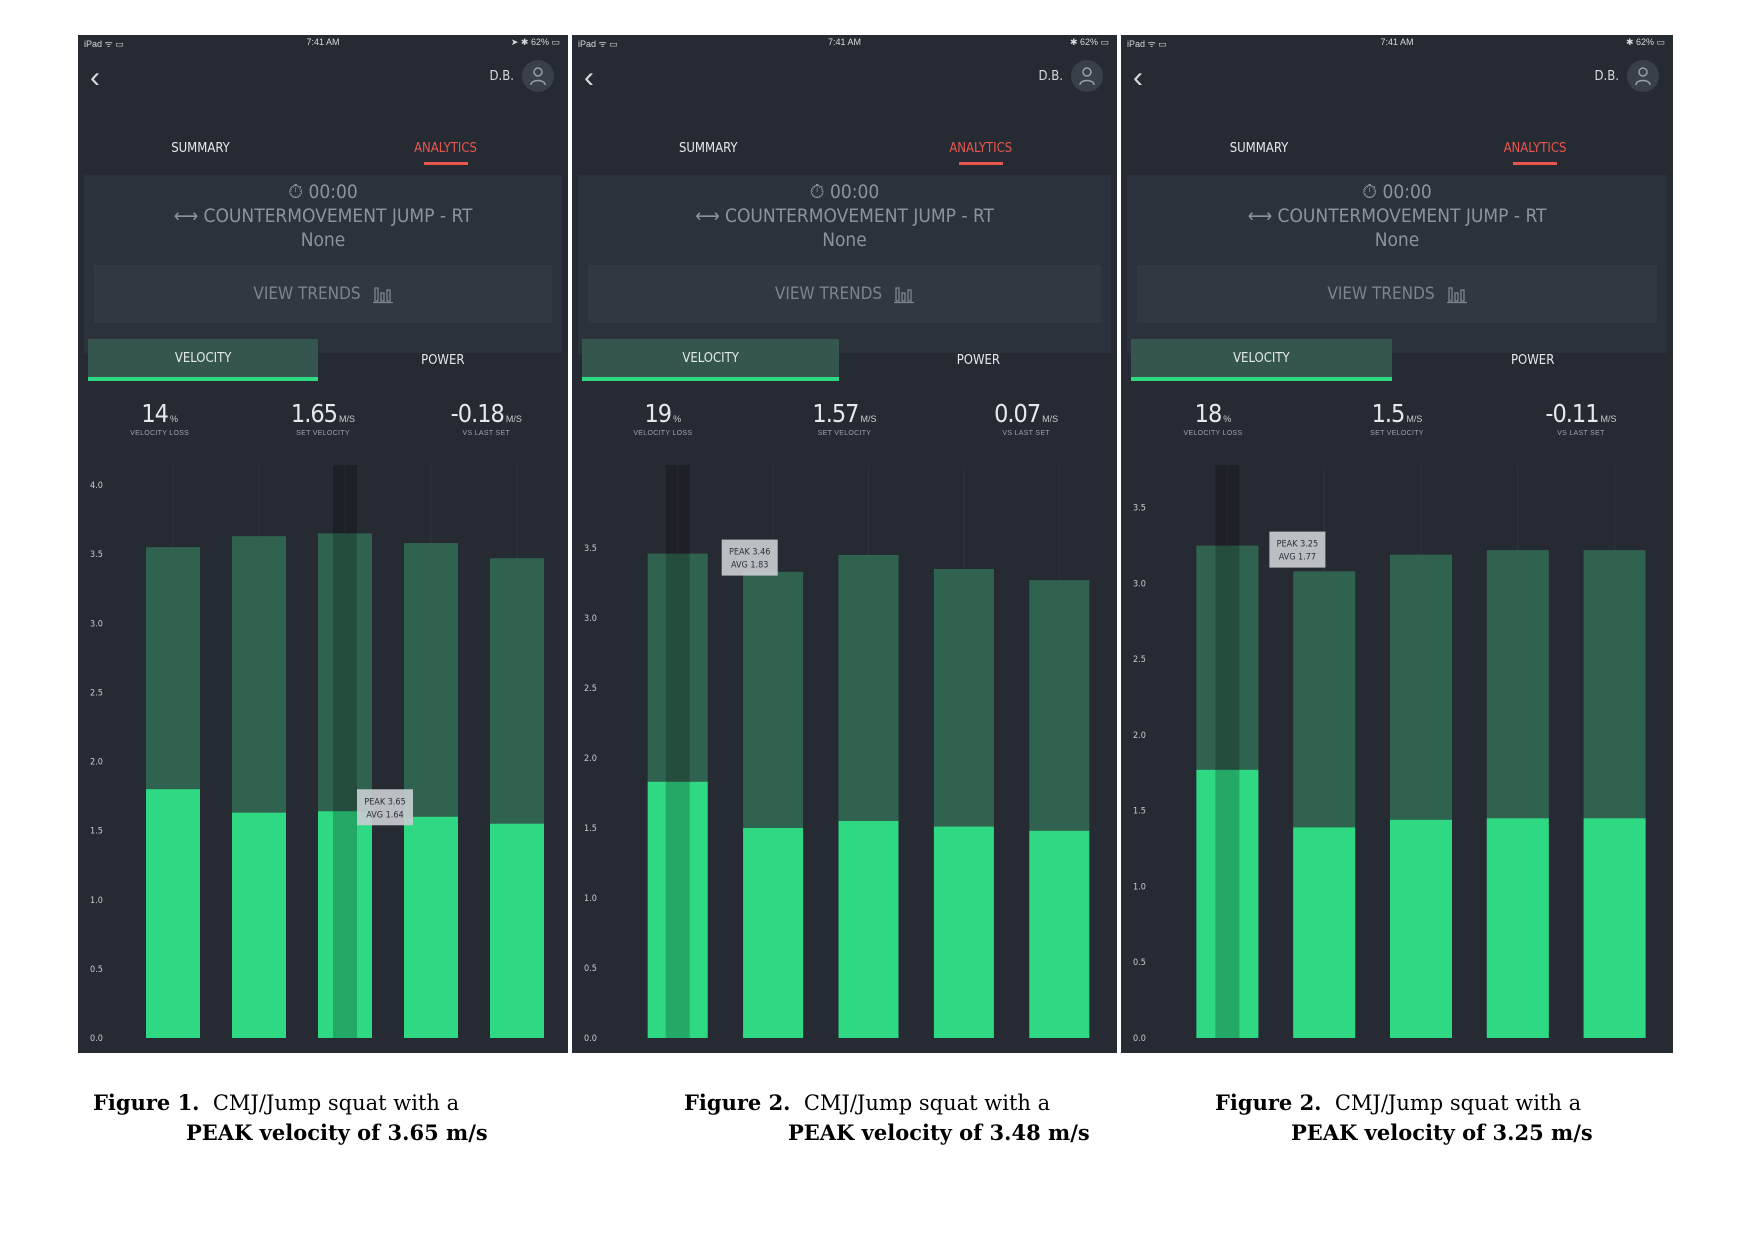 The image size is (1755, 1240). What do you see at coordinates (1089, 42) in the screenshot?
I see `status-right: ✱ 62% ▭` at bounding box center [1089, 42].